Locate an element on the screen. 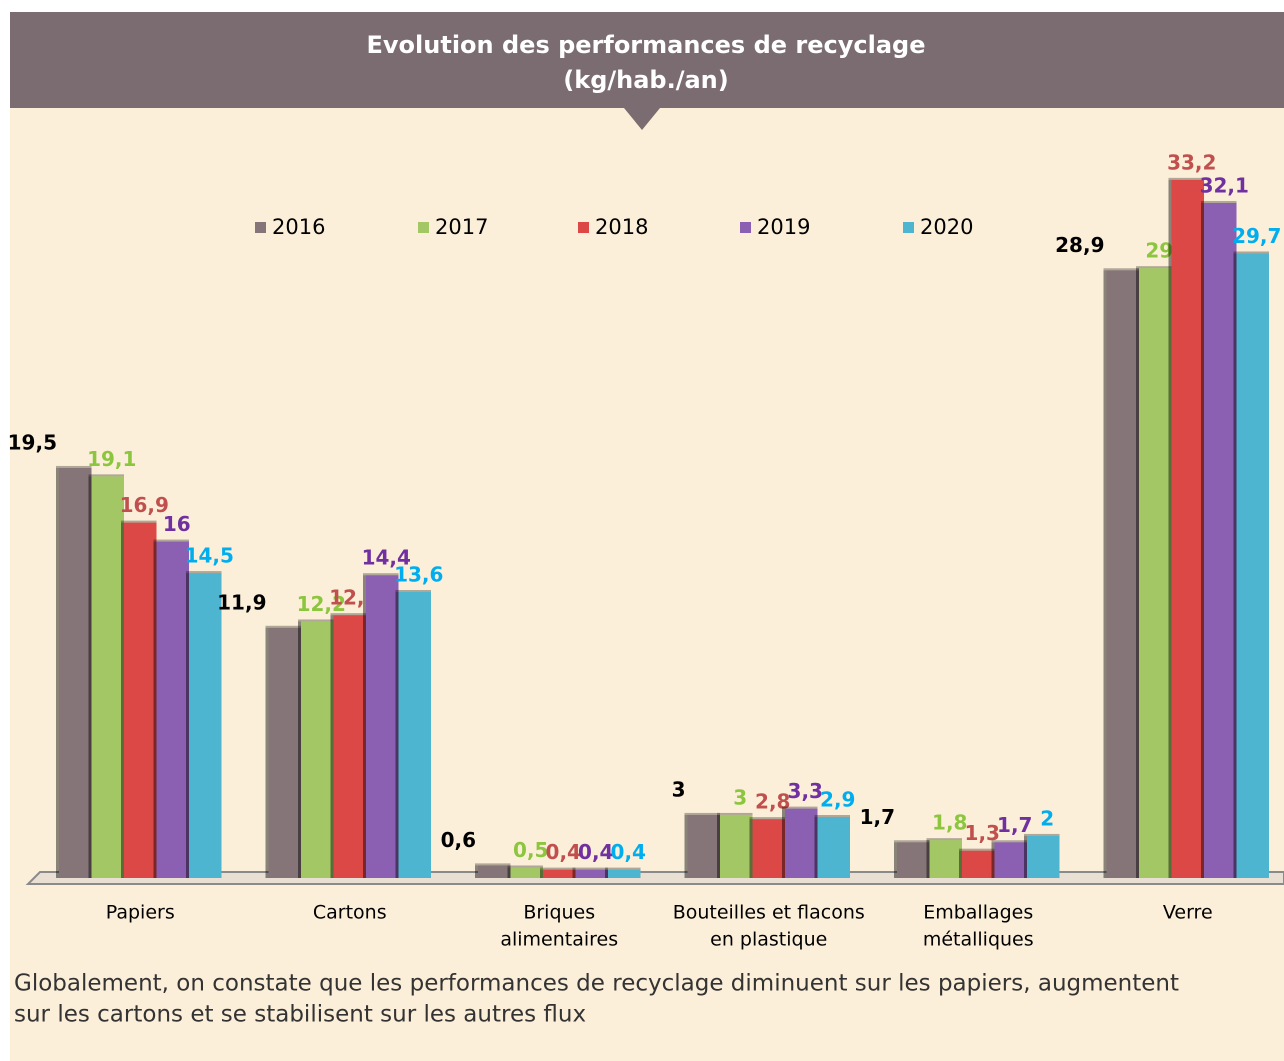  value-label: 13,6 is located at coordinates (418, 575).